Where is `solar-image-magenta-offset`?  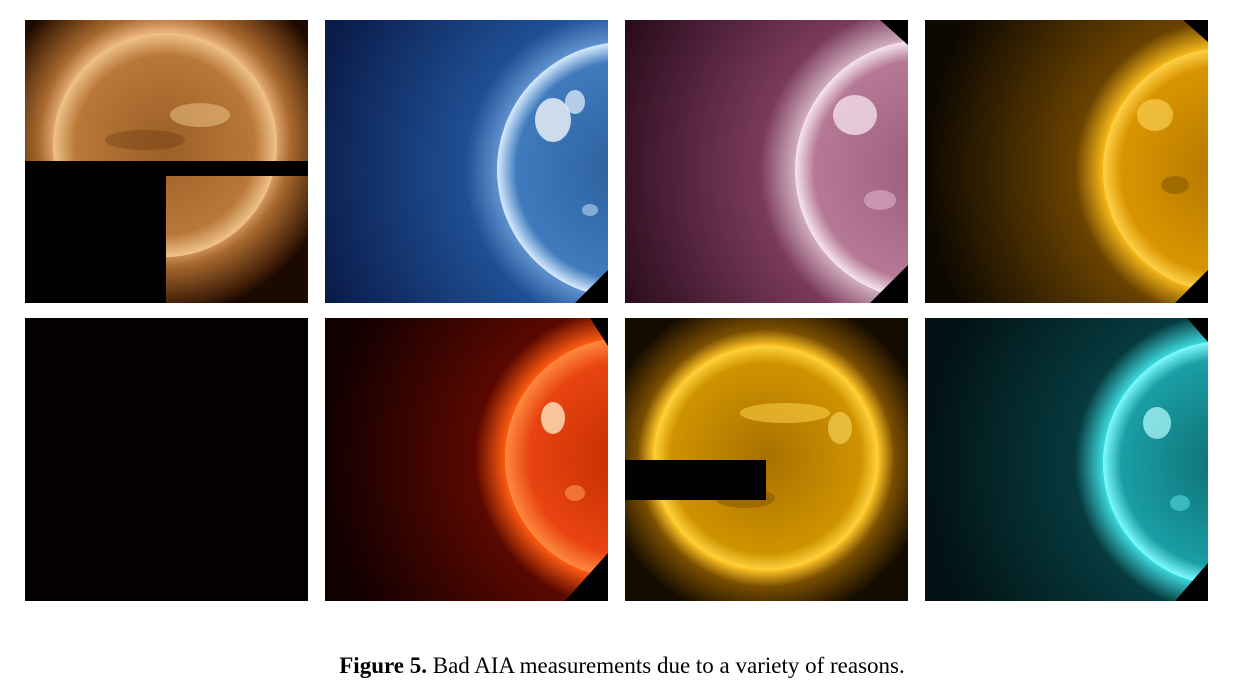
solar-image-magenta-offset is located at coordinates (766, 161).